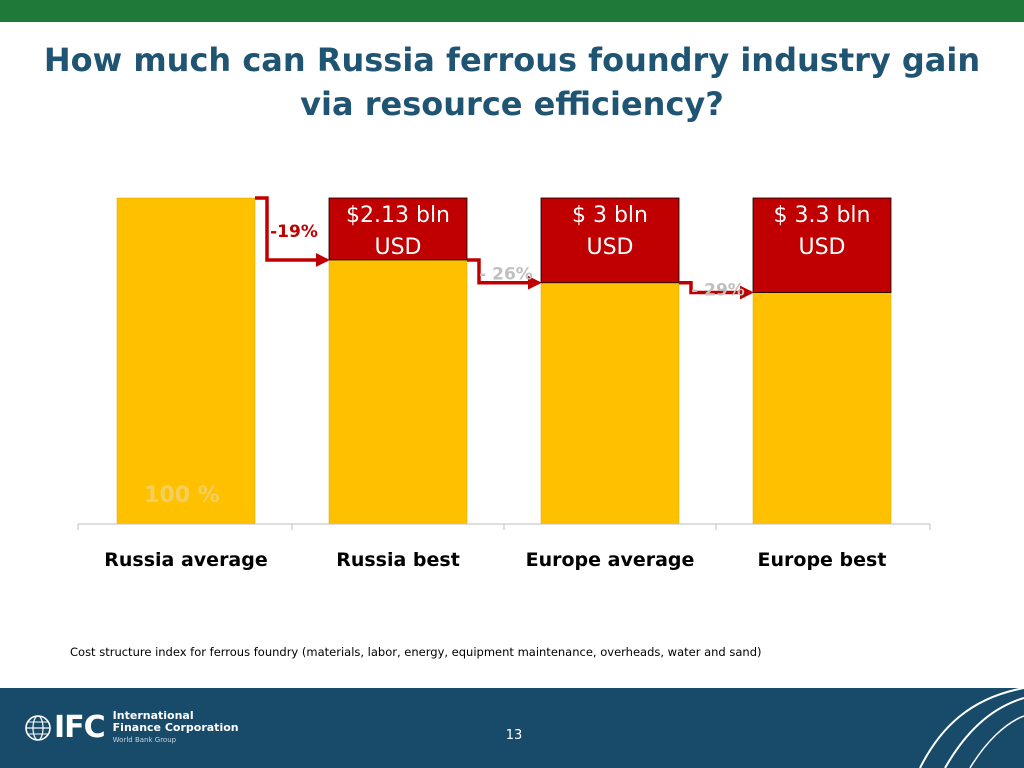 This screenshot has width=1024, height=768. Describe the element at coordinates (144, 740) in the screenshot. I see `org-group: World Bank Group` at that location.